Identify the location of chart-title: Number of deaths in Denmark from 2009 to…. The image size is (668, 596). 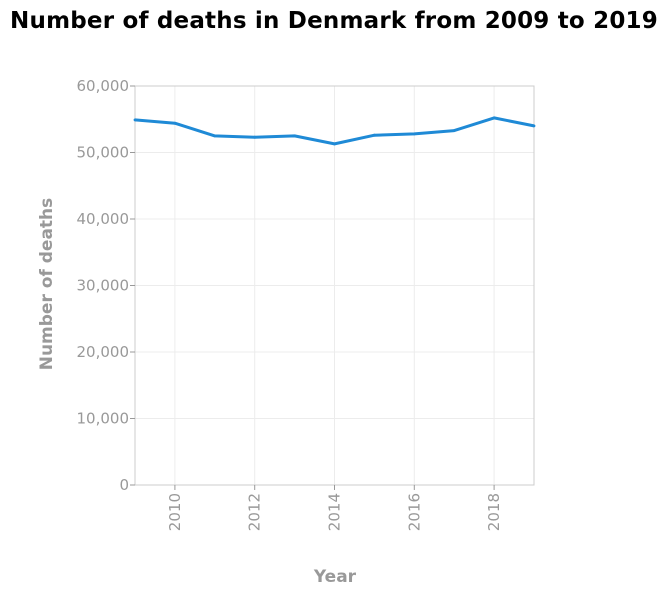
(334, 21).